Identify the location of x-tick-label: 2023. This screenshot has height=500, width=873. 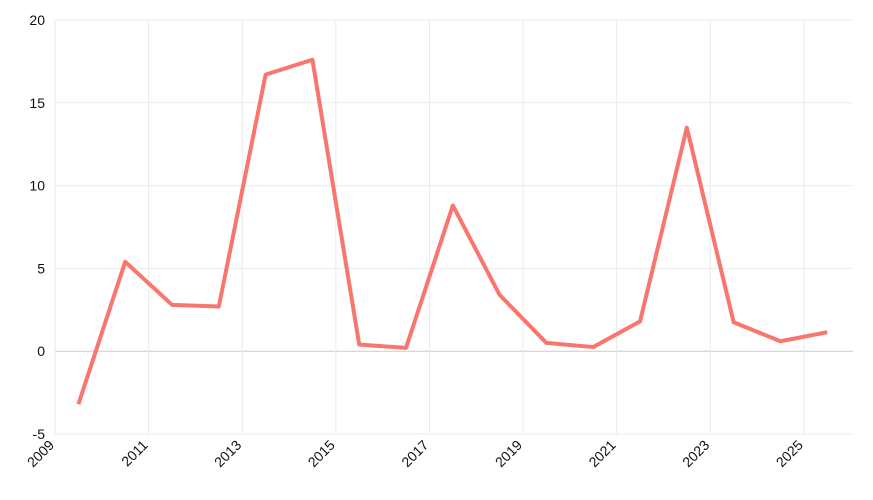
(695, 453).